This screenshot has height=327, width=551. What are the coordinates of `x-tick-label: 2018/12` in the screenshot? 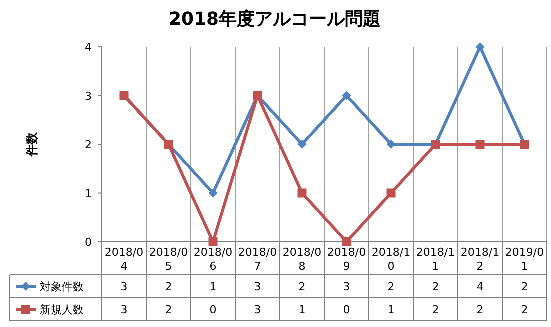 It's located at (480, 259).